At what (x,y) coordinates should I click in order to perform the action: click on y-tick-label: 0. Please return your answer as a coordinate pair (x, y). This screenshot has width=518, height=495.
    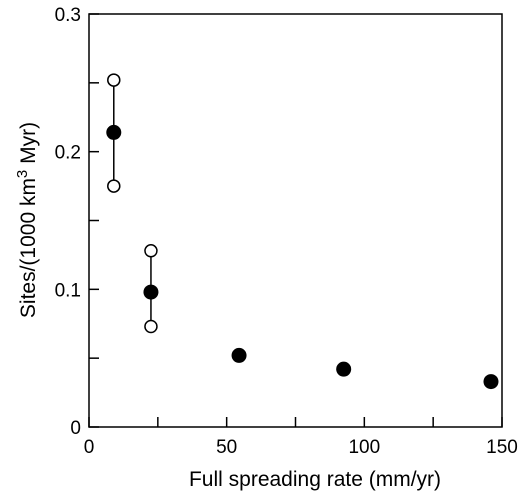
    Looking at the image, I should click on (75, 428).